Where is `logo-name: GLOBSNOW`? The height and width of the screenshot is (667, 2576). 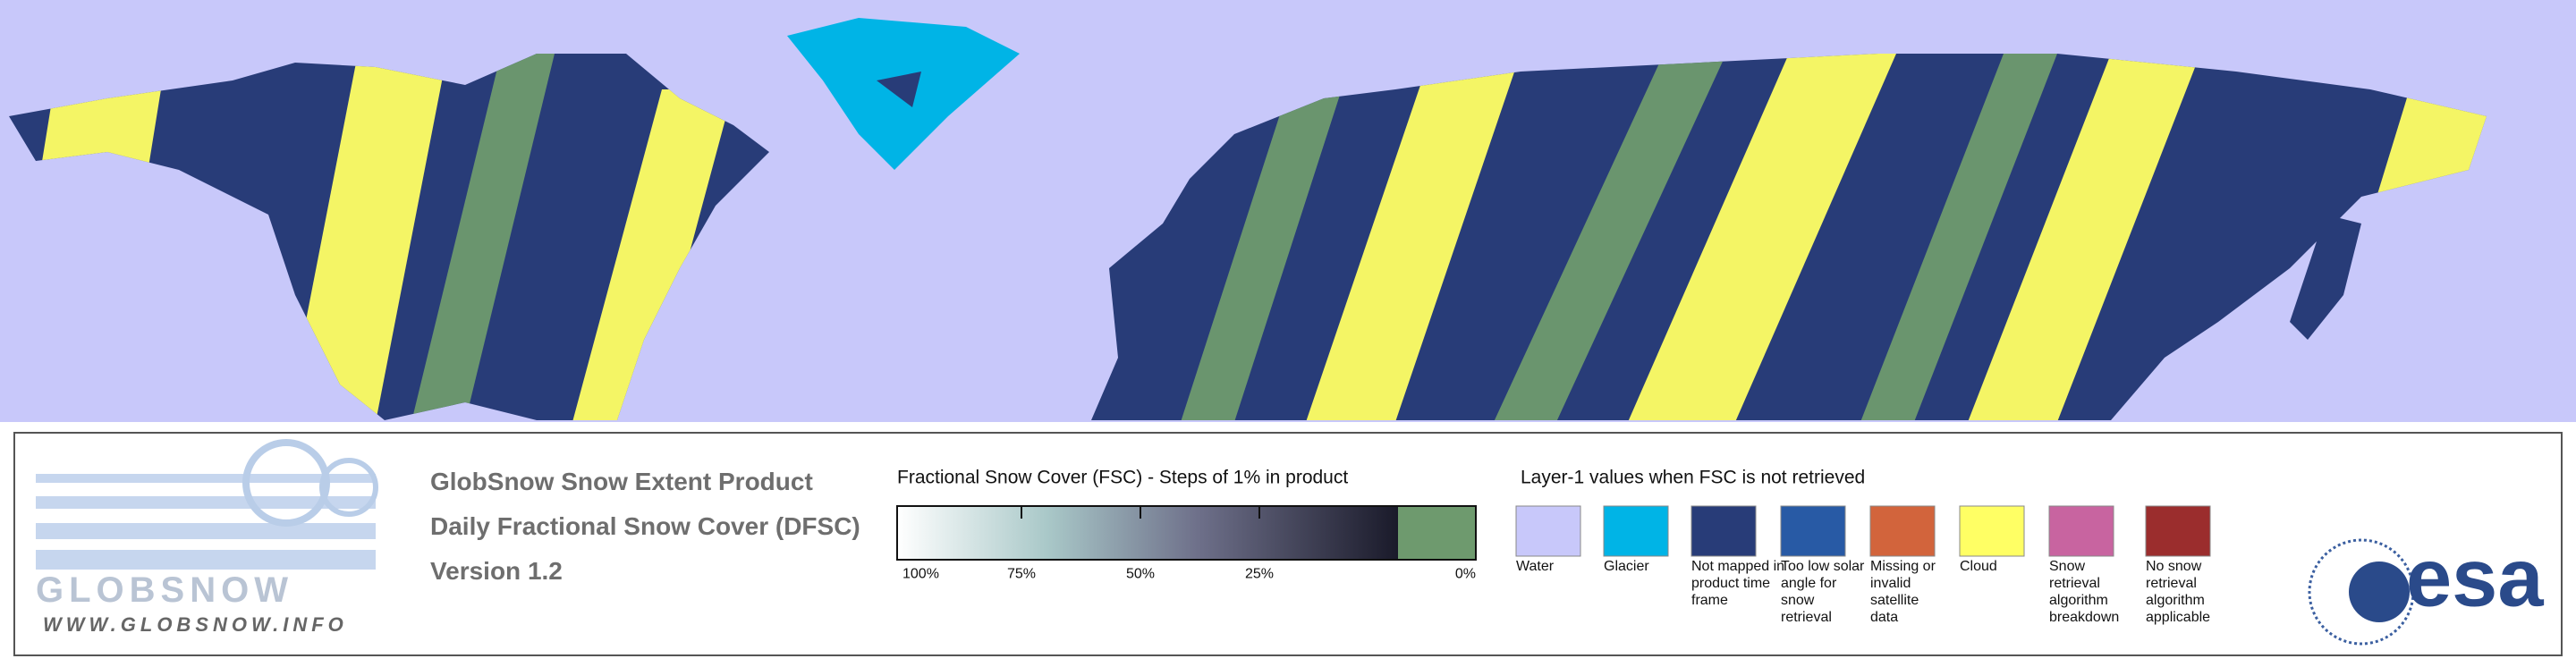 logo-name: GLOBSNOW is located at coordinates (164, 590).